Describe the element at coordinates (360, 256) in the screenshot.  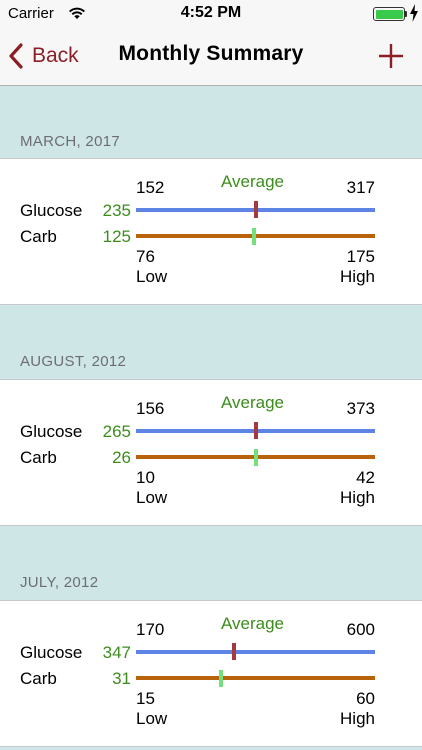
I see `carb-max-value: 175` at that location.